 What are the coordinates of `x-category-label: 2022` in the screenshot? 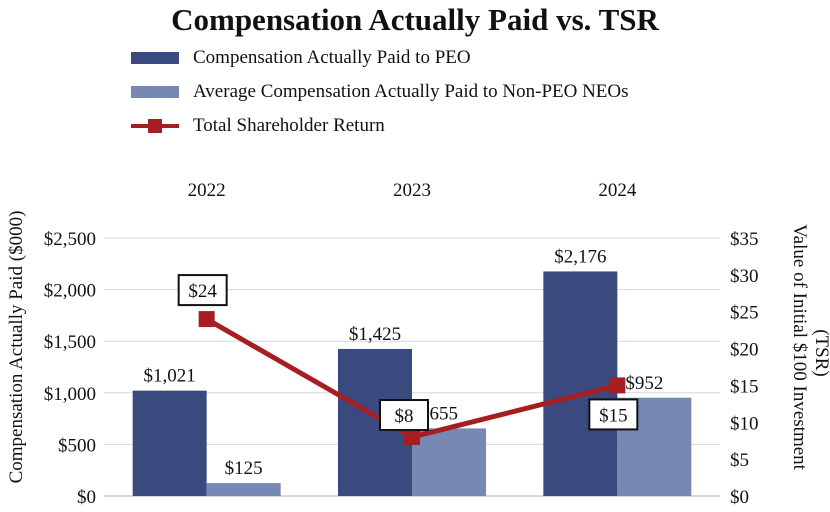 It's located at (207, 190).